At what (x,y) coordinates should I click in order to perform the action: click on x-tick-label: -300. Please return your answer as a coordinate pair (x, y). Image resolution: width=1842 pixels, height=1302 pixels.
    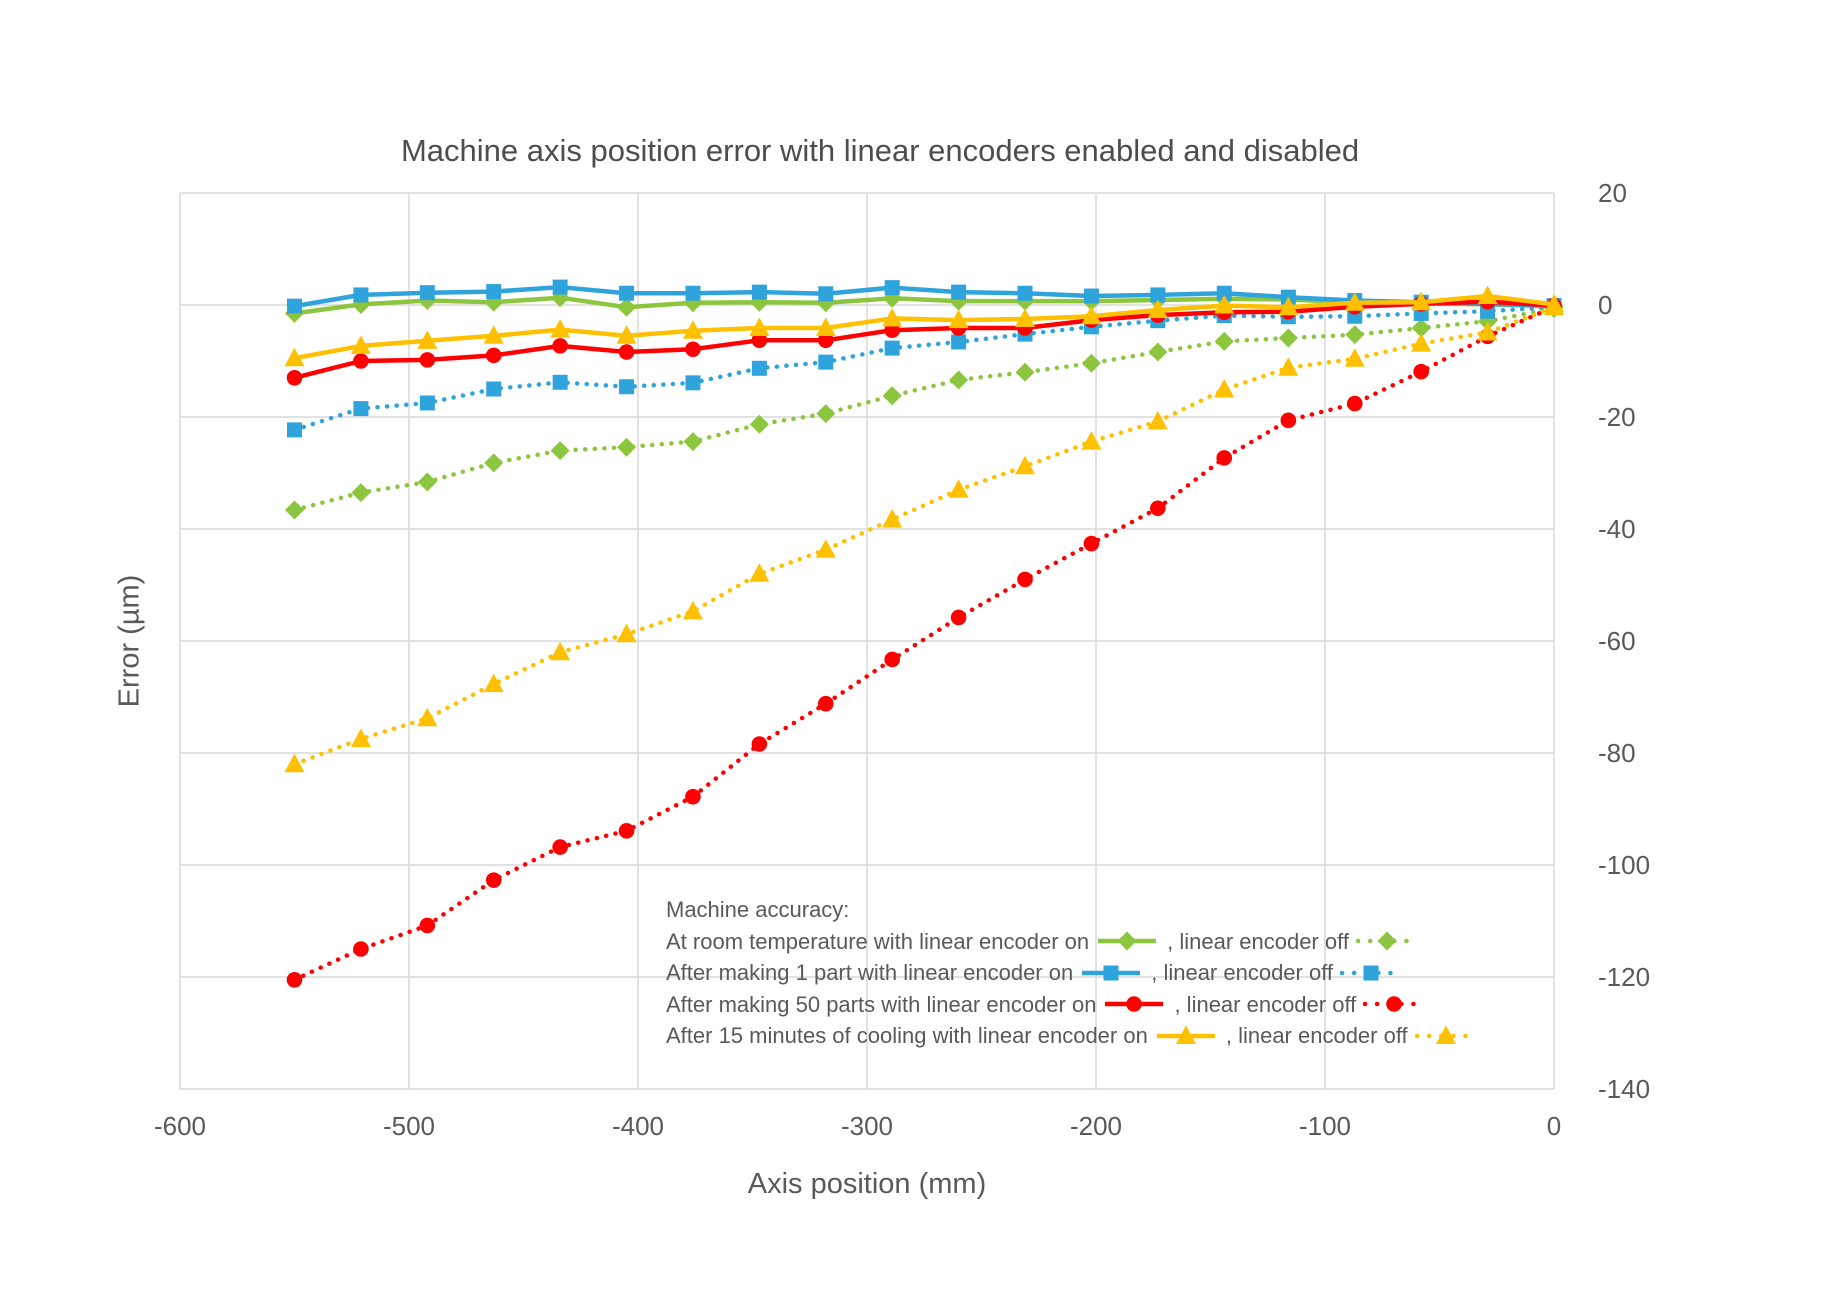
    Looking at the image, I should click on (867, 1126).